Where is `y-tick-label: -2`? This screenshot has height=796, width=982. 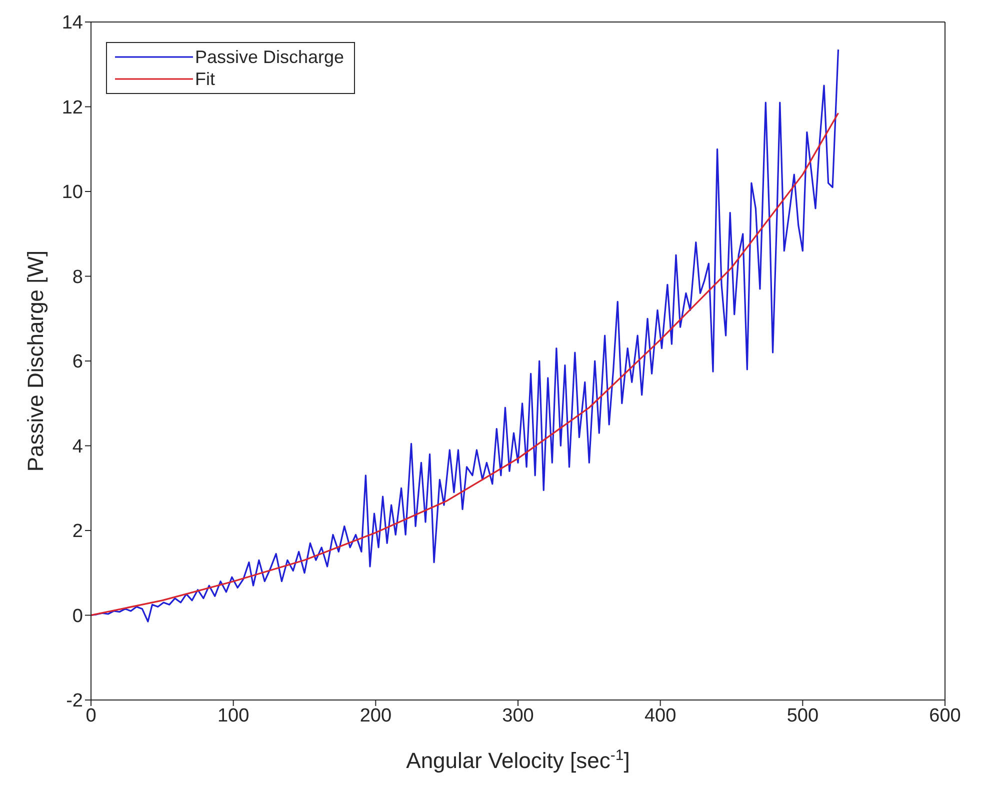 y-tick-label: -2 is located at coordinates (74, 701).